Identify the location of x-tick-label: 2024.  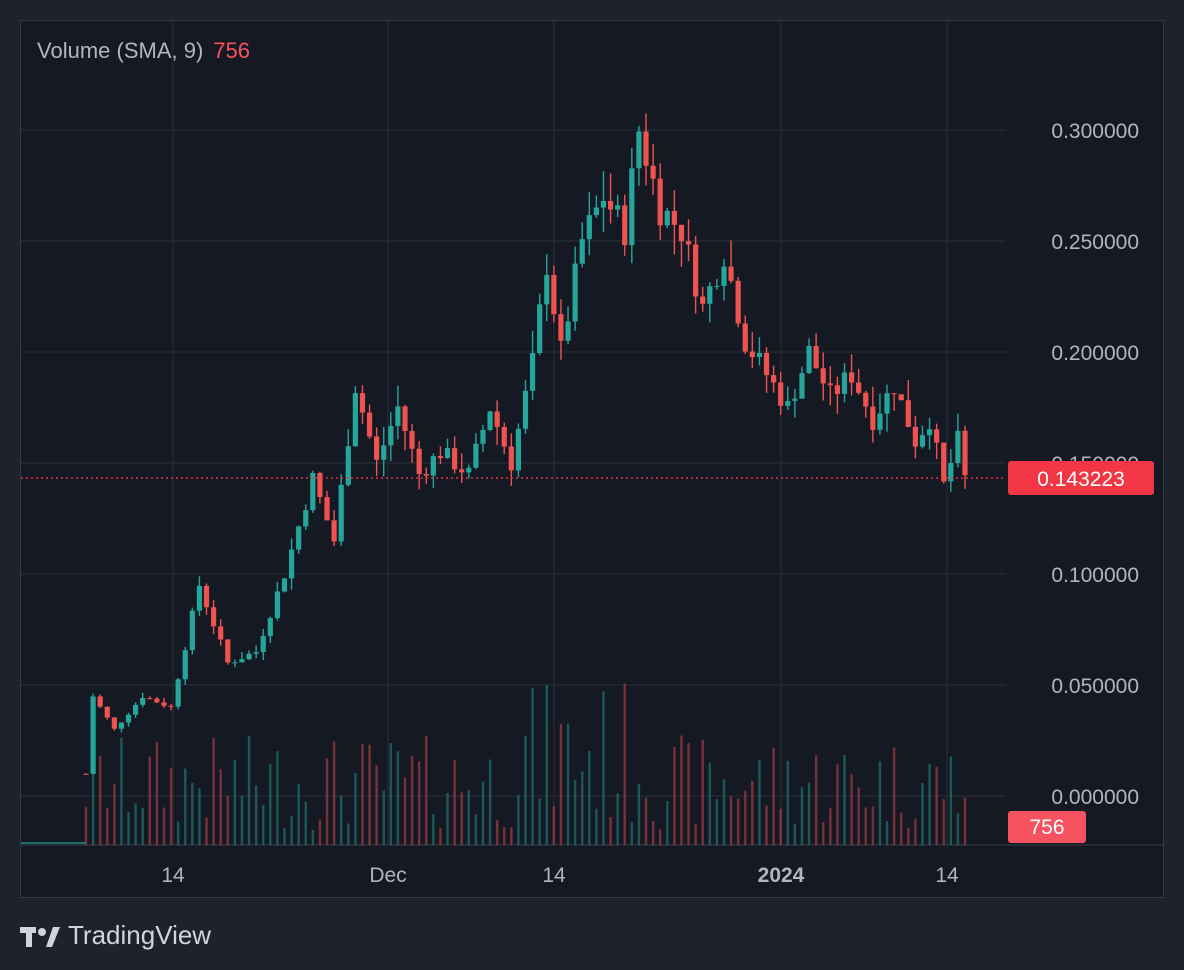
(781, 875).